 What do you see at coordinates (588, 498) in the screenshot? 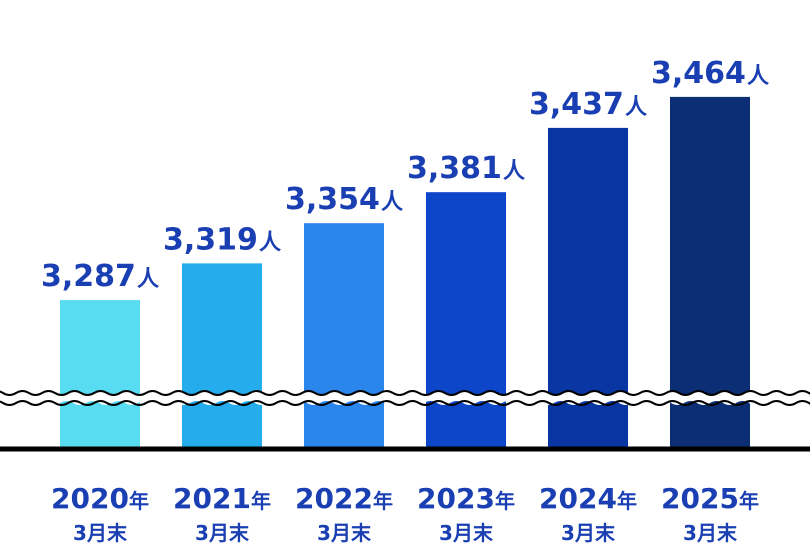
I see `x-label-year-2024: 2024年` at bounding box center [588, 498].